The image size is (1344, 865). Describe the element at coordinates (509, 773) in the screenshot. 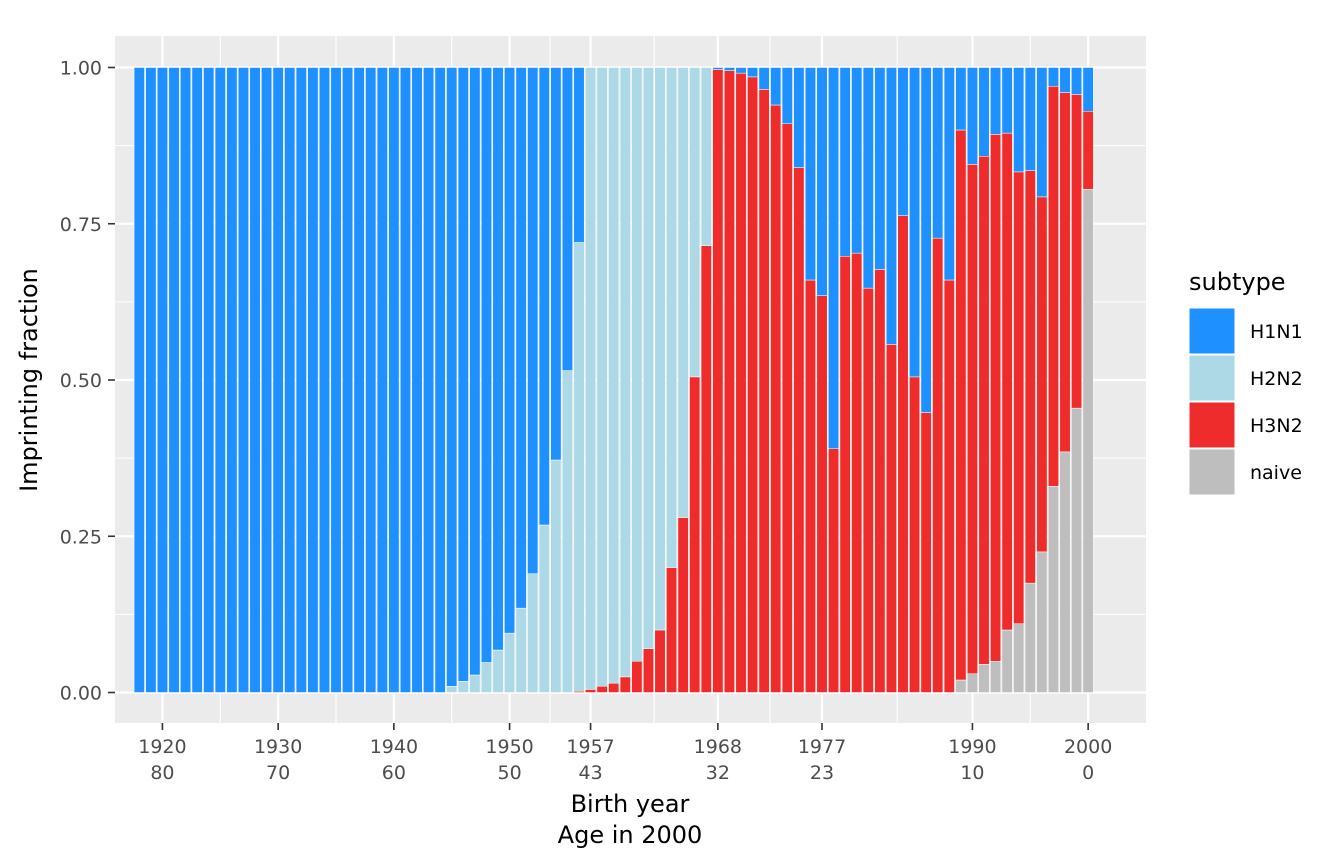

I see `x-tick-label-age: 50` at that location.